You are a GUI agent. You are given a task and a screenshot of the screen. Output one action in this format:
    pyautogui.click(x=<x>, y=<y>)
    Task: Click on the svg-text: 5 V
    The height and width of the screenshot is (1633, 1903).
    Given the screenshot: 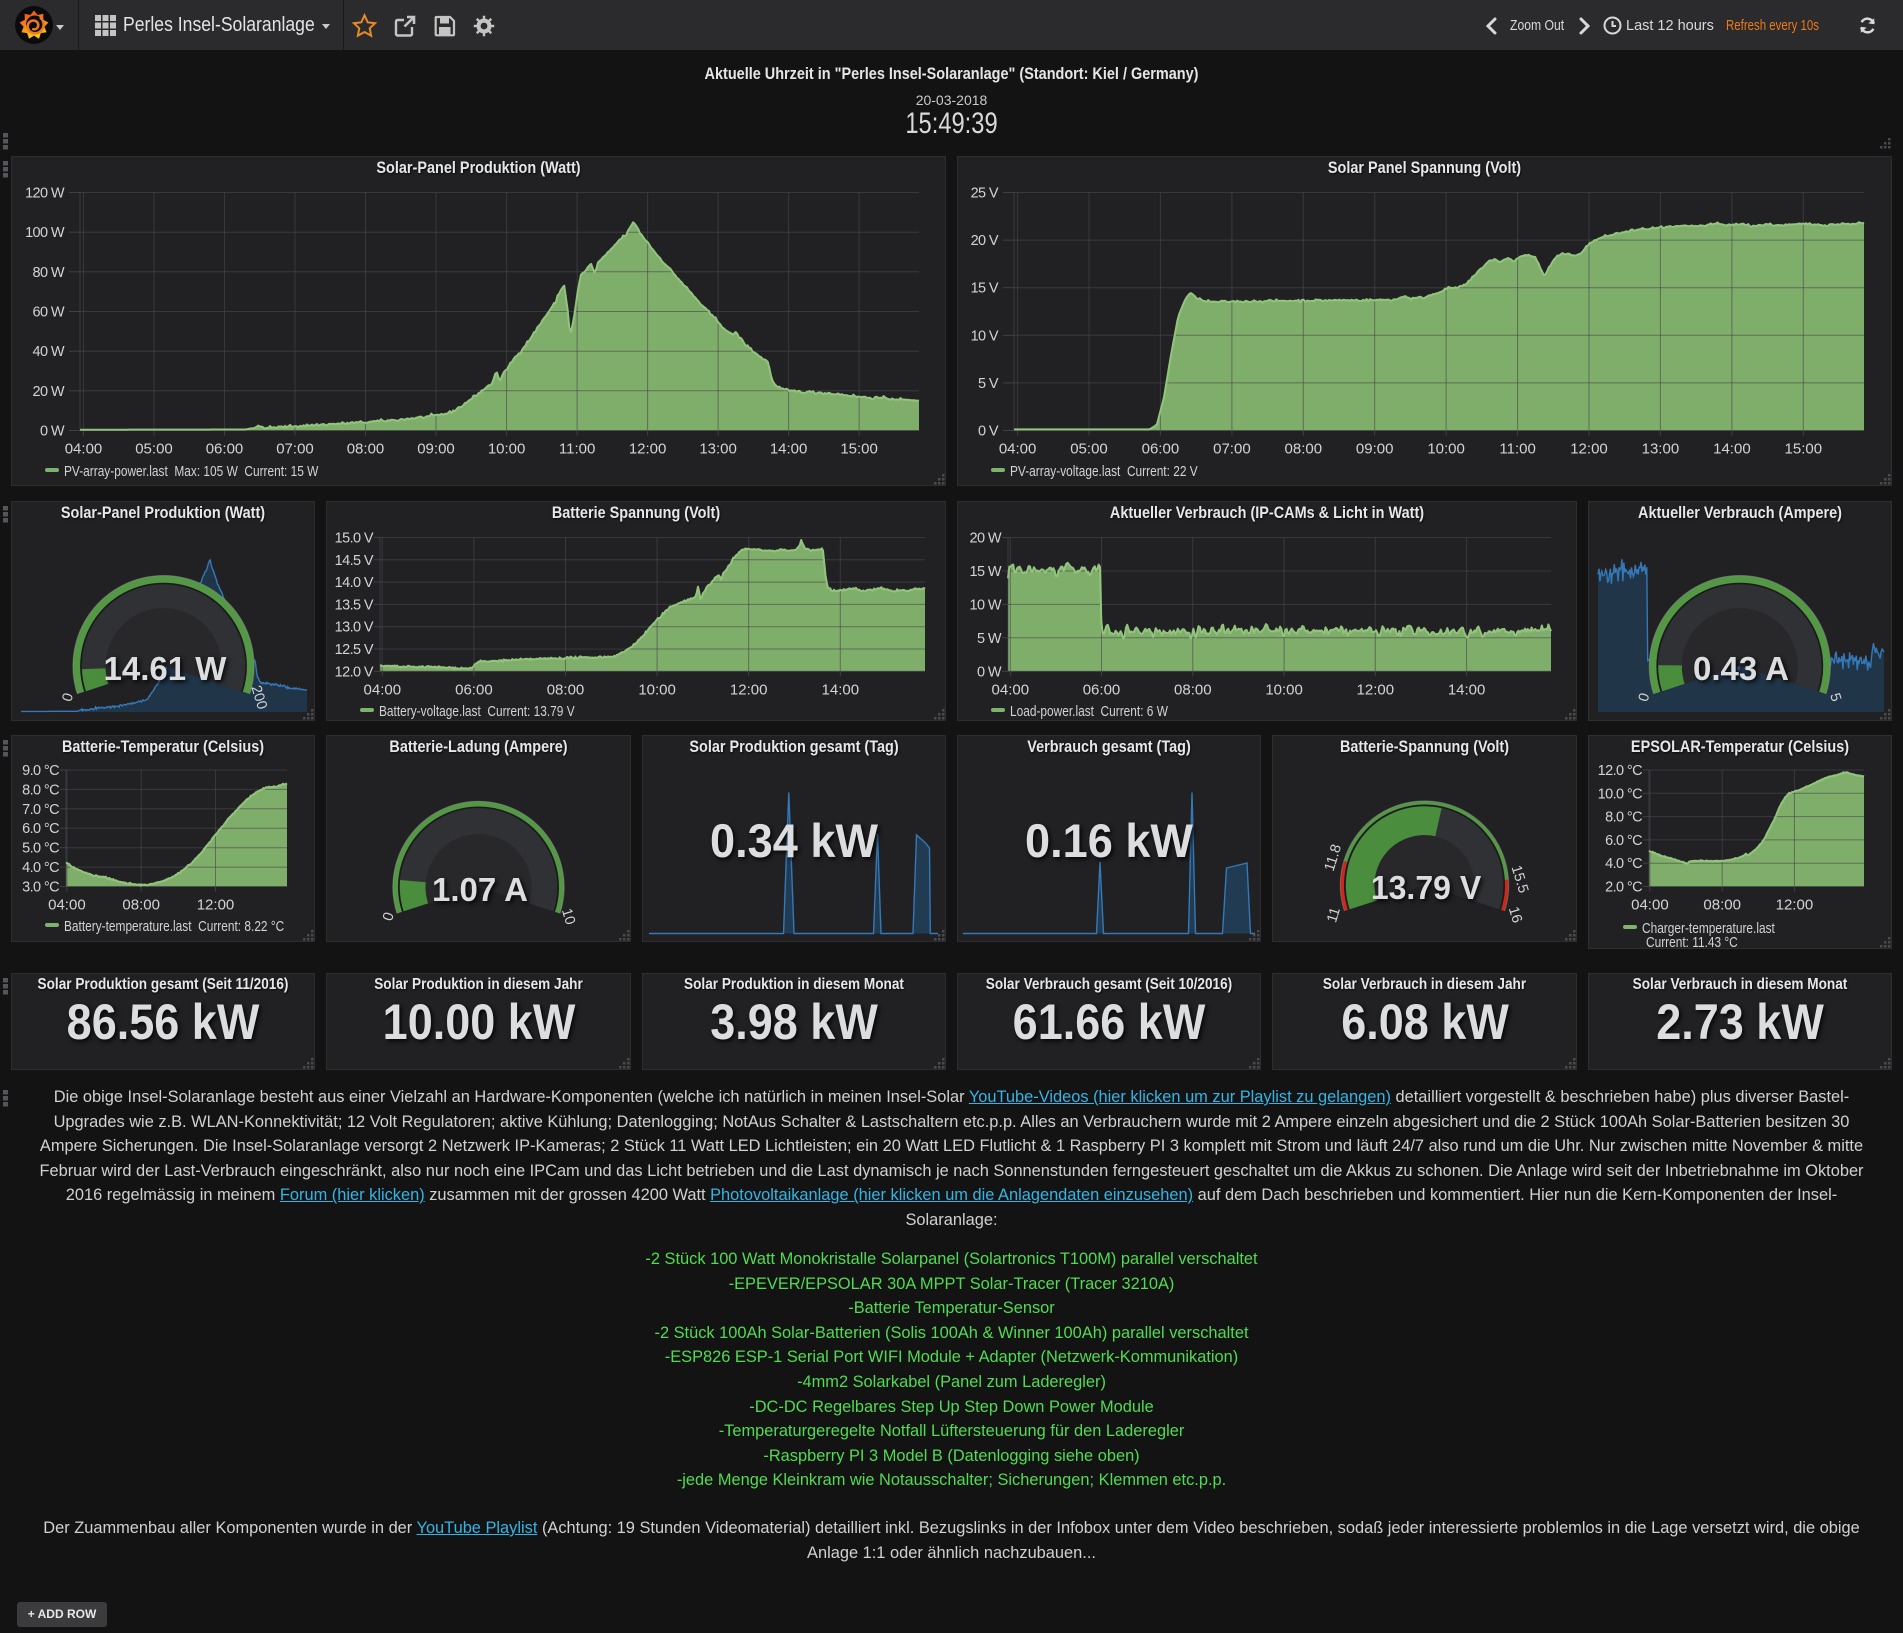 What is the action you would take?
    pyautogui.click(x=988, y=384)
    